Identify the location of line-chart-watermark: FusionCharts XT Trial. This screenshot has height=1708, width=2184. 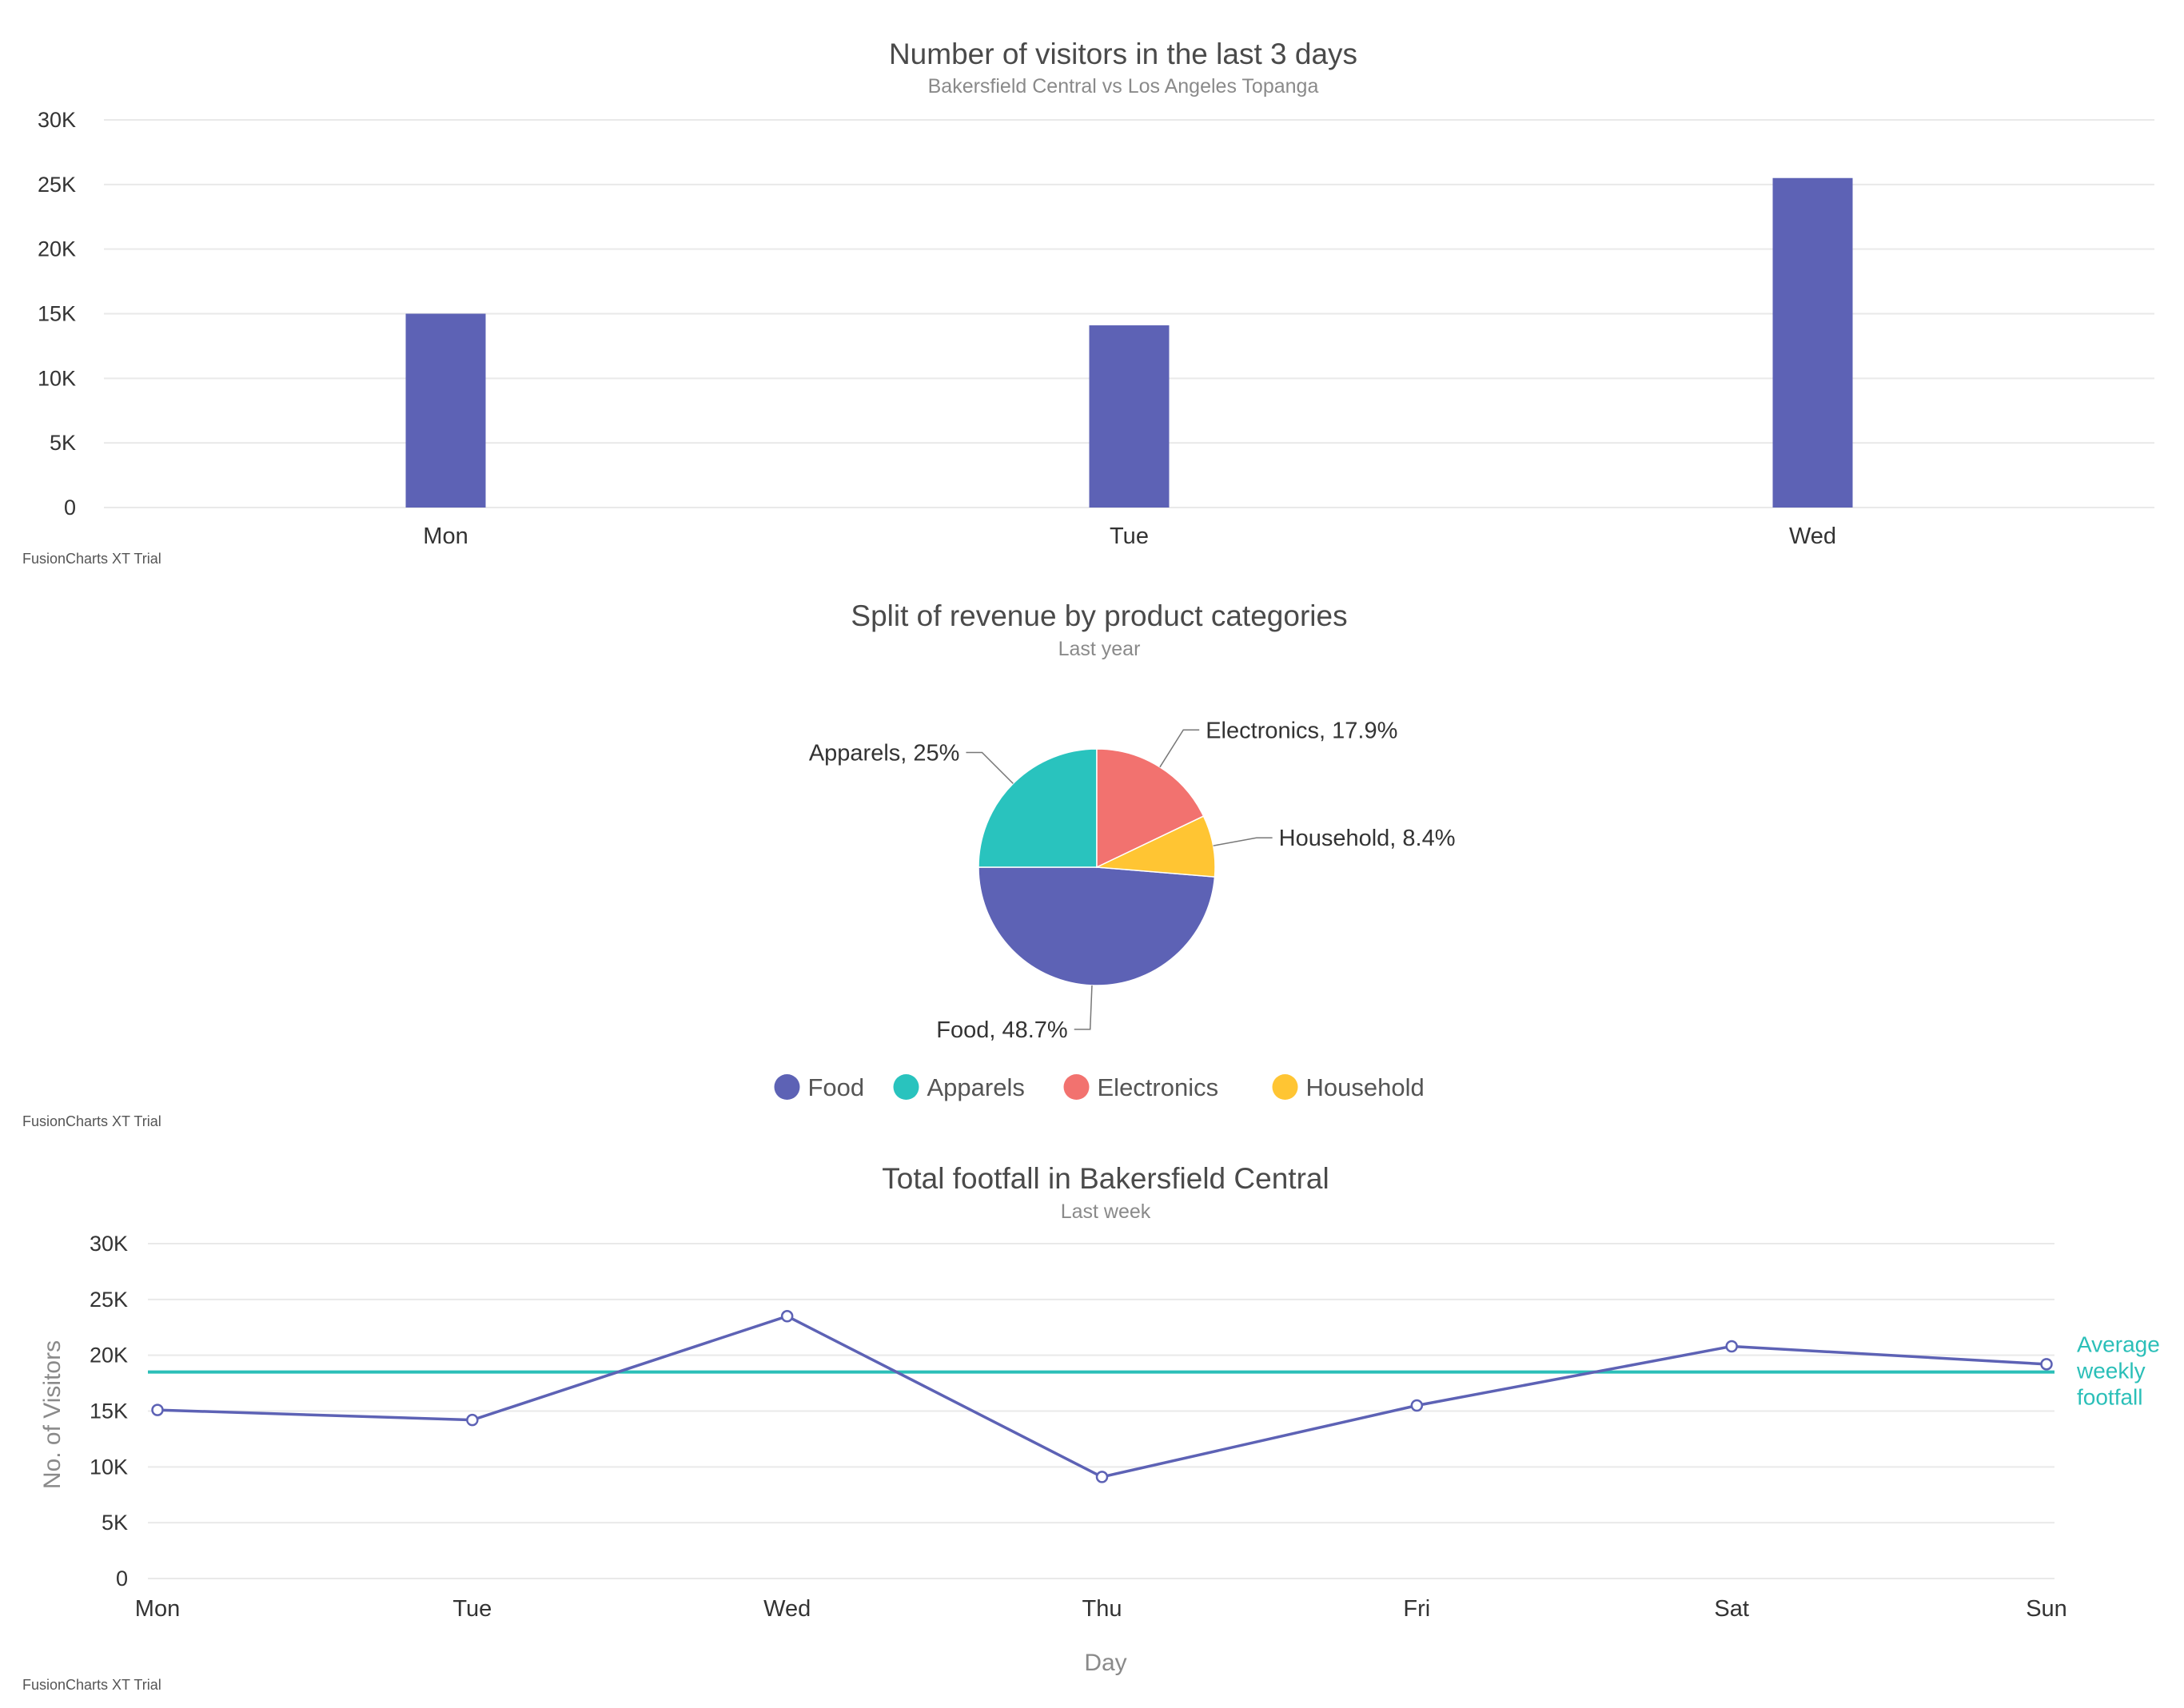
(91, 1685).